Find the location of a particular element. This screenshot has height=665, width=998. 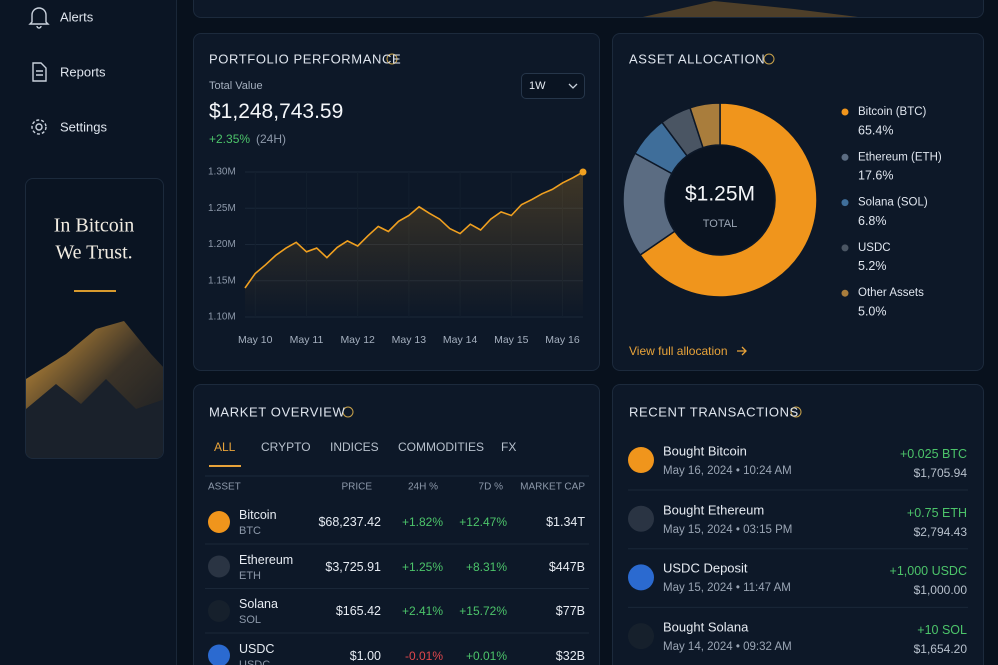

card-title: RECENT TRANSACTIONS is located at coordinates (714, 412).